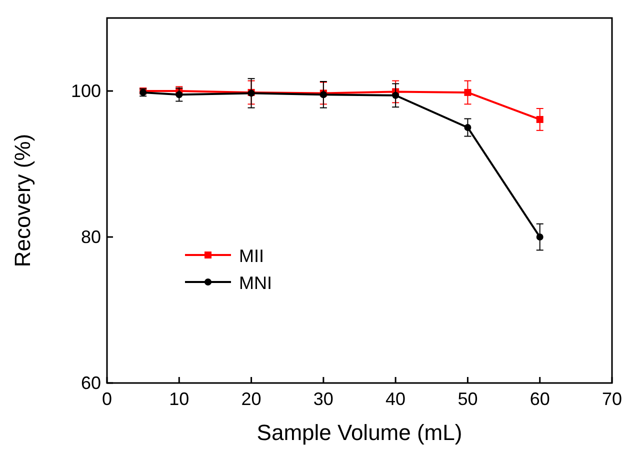 The image size is (625, 454). What do you see at coordinates (107, 399) in the screenshot?
I see `x-tick-label: 0` at bounding box center [107, 399].